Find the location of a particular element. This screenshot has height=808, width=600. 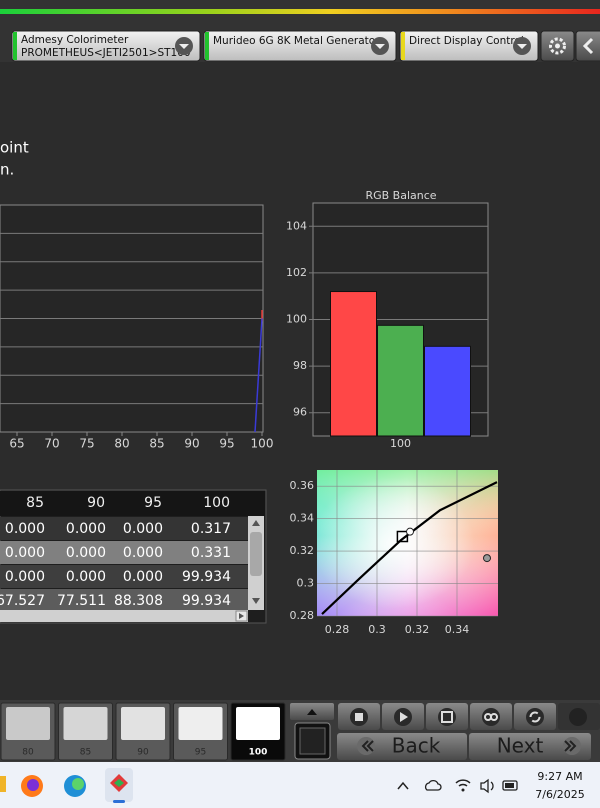

back-label: Back is located at coordinates (416, 746).